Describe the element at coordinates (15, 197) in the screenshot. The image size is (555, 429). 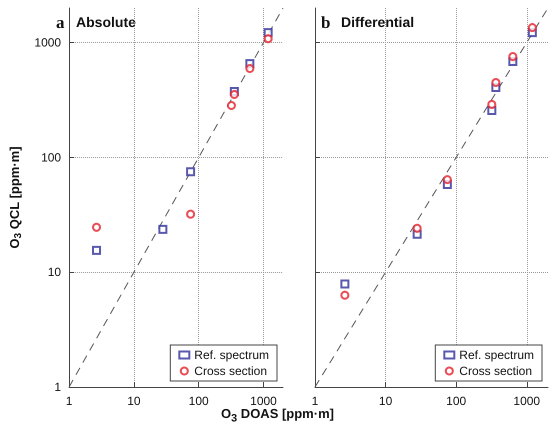
I see `y-axis-title: O3 QCL [ppm·m]` at that location.